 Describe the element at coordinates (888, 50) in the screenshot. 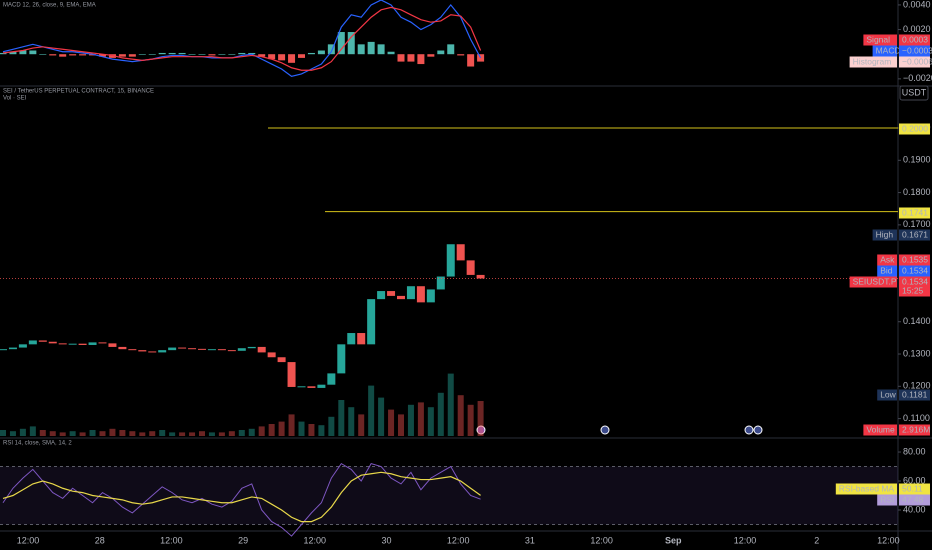

I see `tag-name: MACD` at that location.